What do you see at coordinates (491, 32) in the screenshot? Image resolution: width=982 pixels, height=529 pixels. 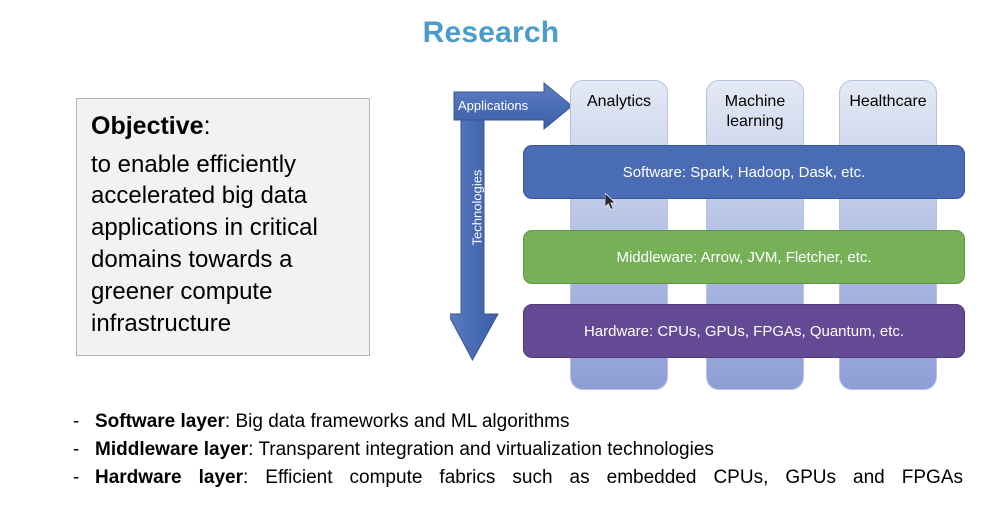 I see `page-title: Research` at bounding box center [491, 32].